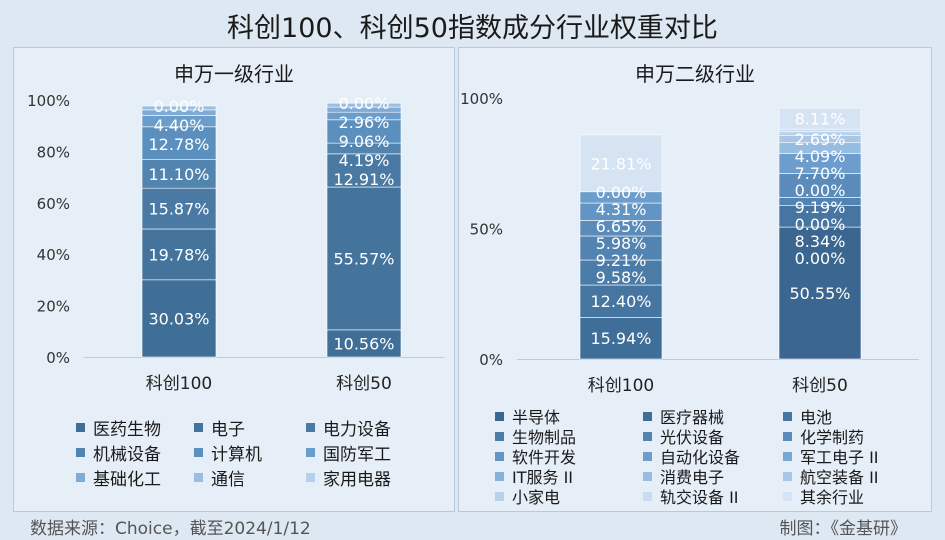 The image size is (945, 540). I want to click on data-label: 9.21%, so click(621, 260).